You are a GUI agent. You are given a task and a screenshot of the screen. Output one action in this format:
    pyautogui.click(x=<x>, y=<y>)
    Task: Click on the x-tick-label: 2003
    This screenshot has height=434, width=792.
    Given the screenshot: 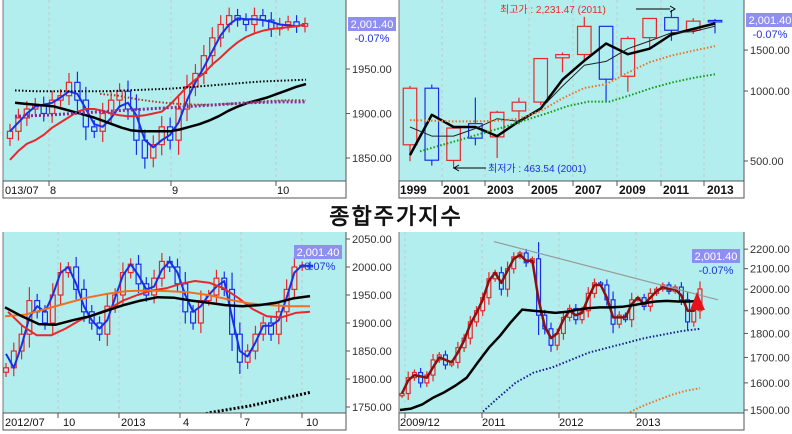 What is the action you would take?
    pyautogui.click(x=500, y=190)
    